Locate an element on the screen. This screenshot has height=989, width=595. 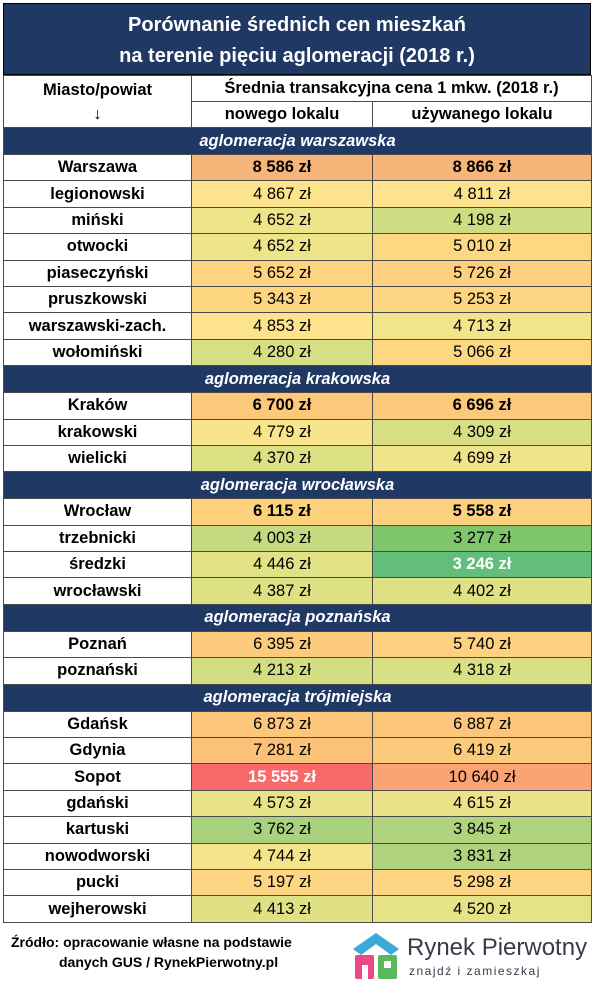
house-logo-icon is located at coordinates (376, 956).